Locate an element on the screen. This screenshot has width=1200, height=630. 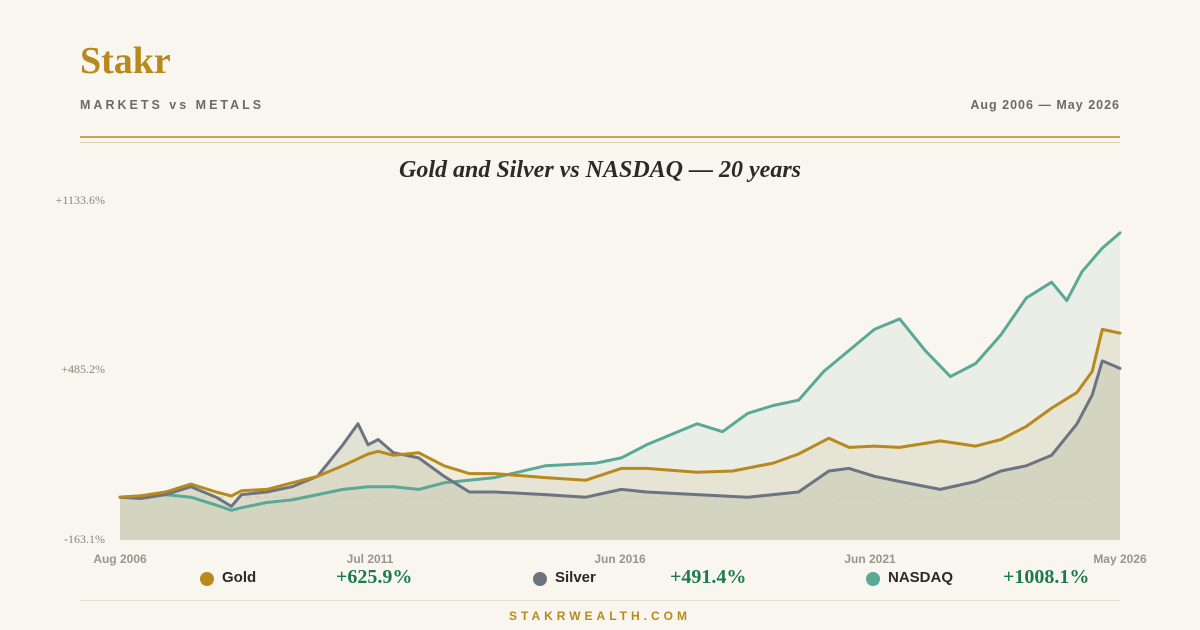
legend-value-gold: +625.9% is located at coordinates (374, 577).